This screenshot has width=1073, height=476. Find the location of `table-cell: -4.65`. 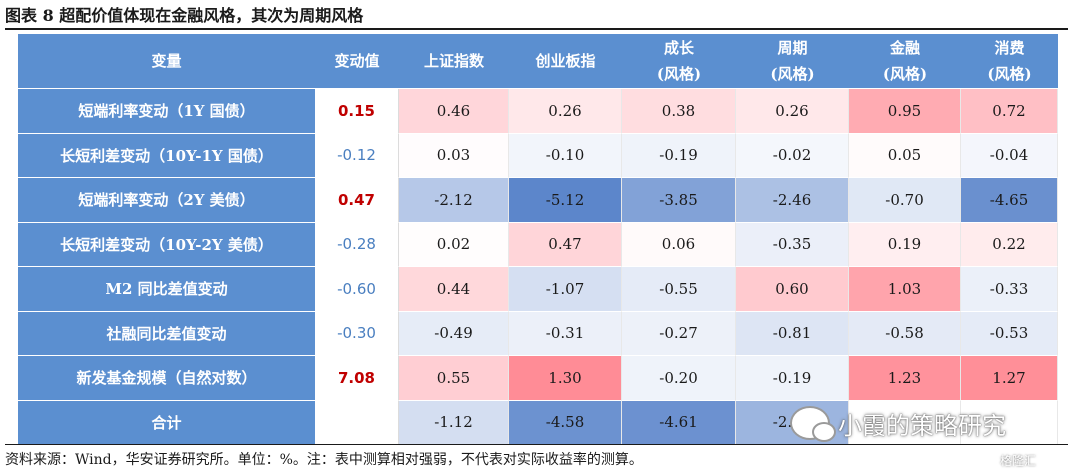

table-cell: -4.65 is located at coordinates (1009, 200).